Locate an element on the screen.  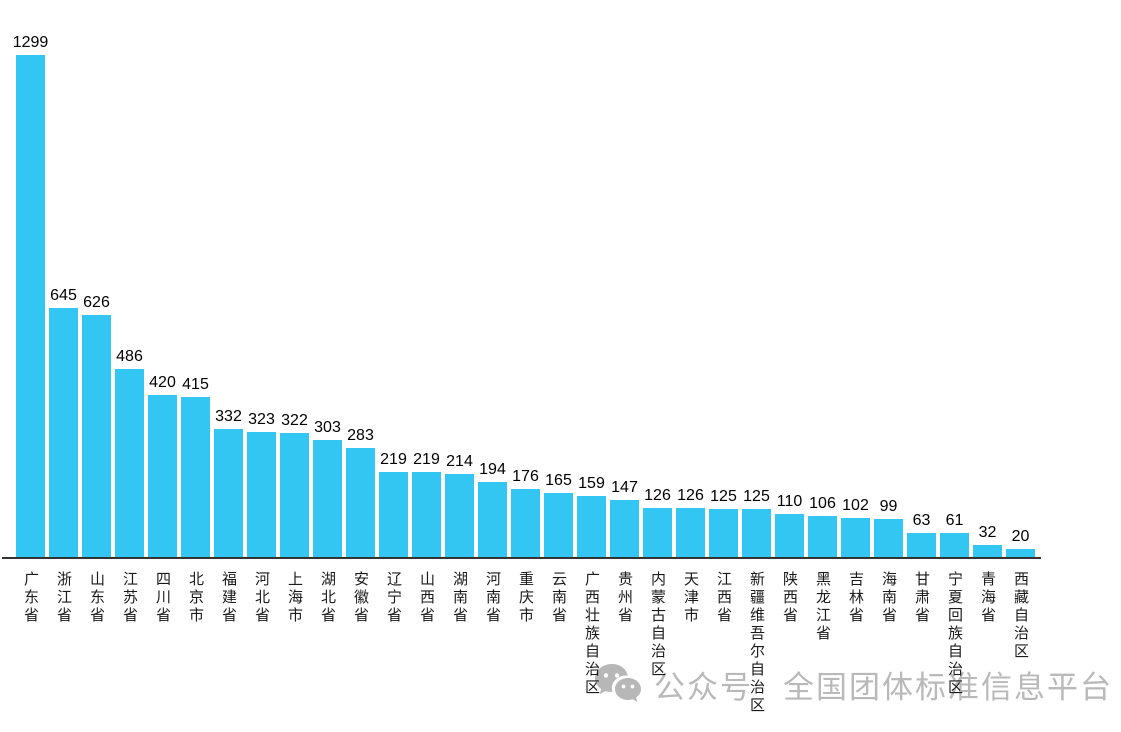
bar-column: 106 is located at coordinates (822, 525).